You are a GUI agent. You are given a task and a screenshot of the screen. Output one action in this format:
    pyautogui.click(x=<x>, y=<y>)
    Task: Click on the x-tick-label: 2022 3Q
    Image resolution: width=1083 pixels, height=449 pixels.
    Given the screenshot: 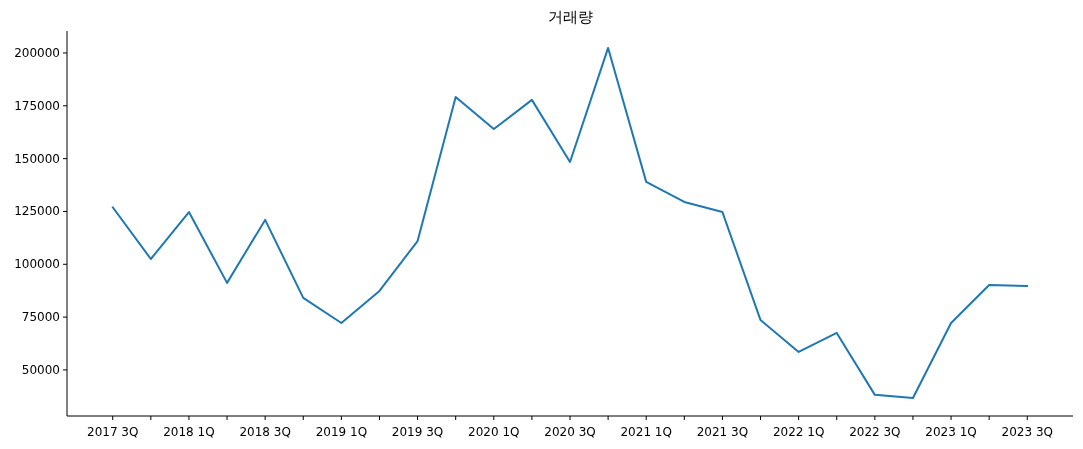 What is the action you would take?
    pyautogui.click(x=875, y=432)
    